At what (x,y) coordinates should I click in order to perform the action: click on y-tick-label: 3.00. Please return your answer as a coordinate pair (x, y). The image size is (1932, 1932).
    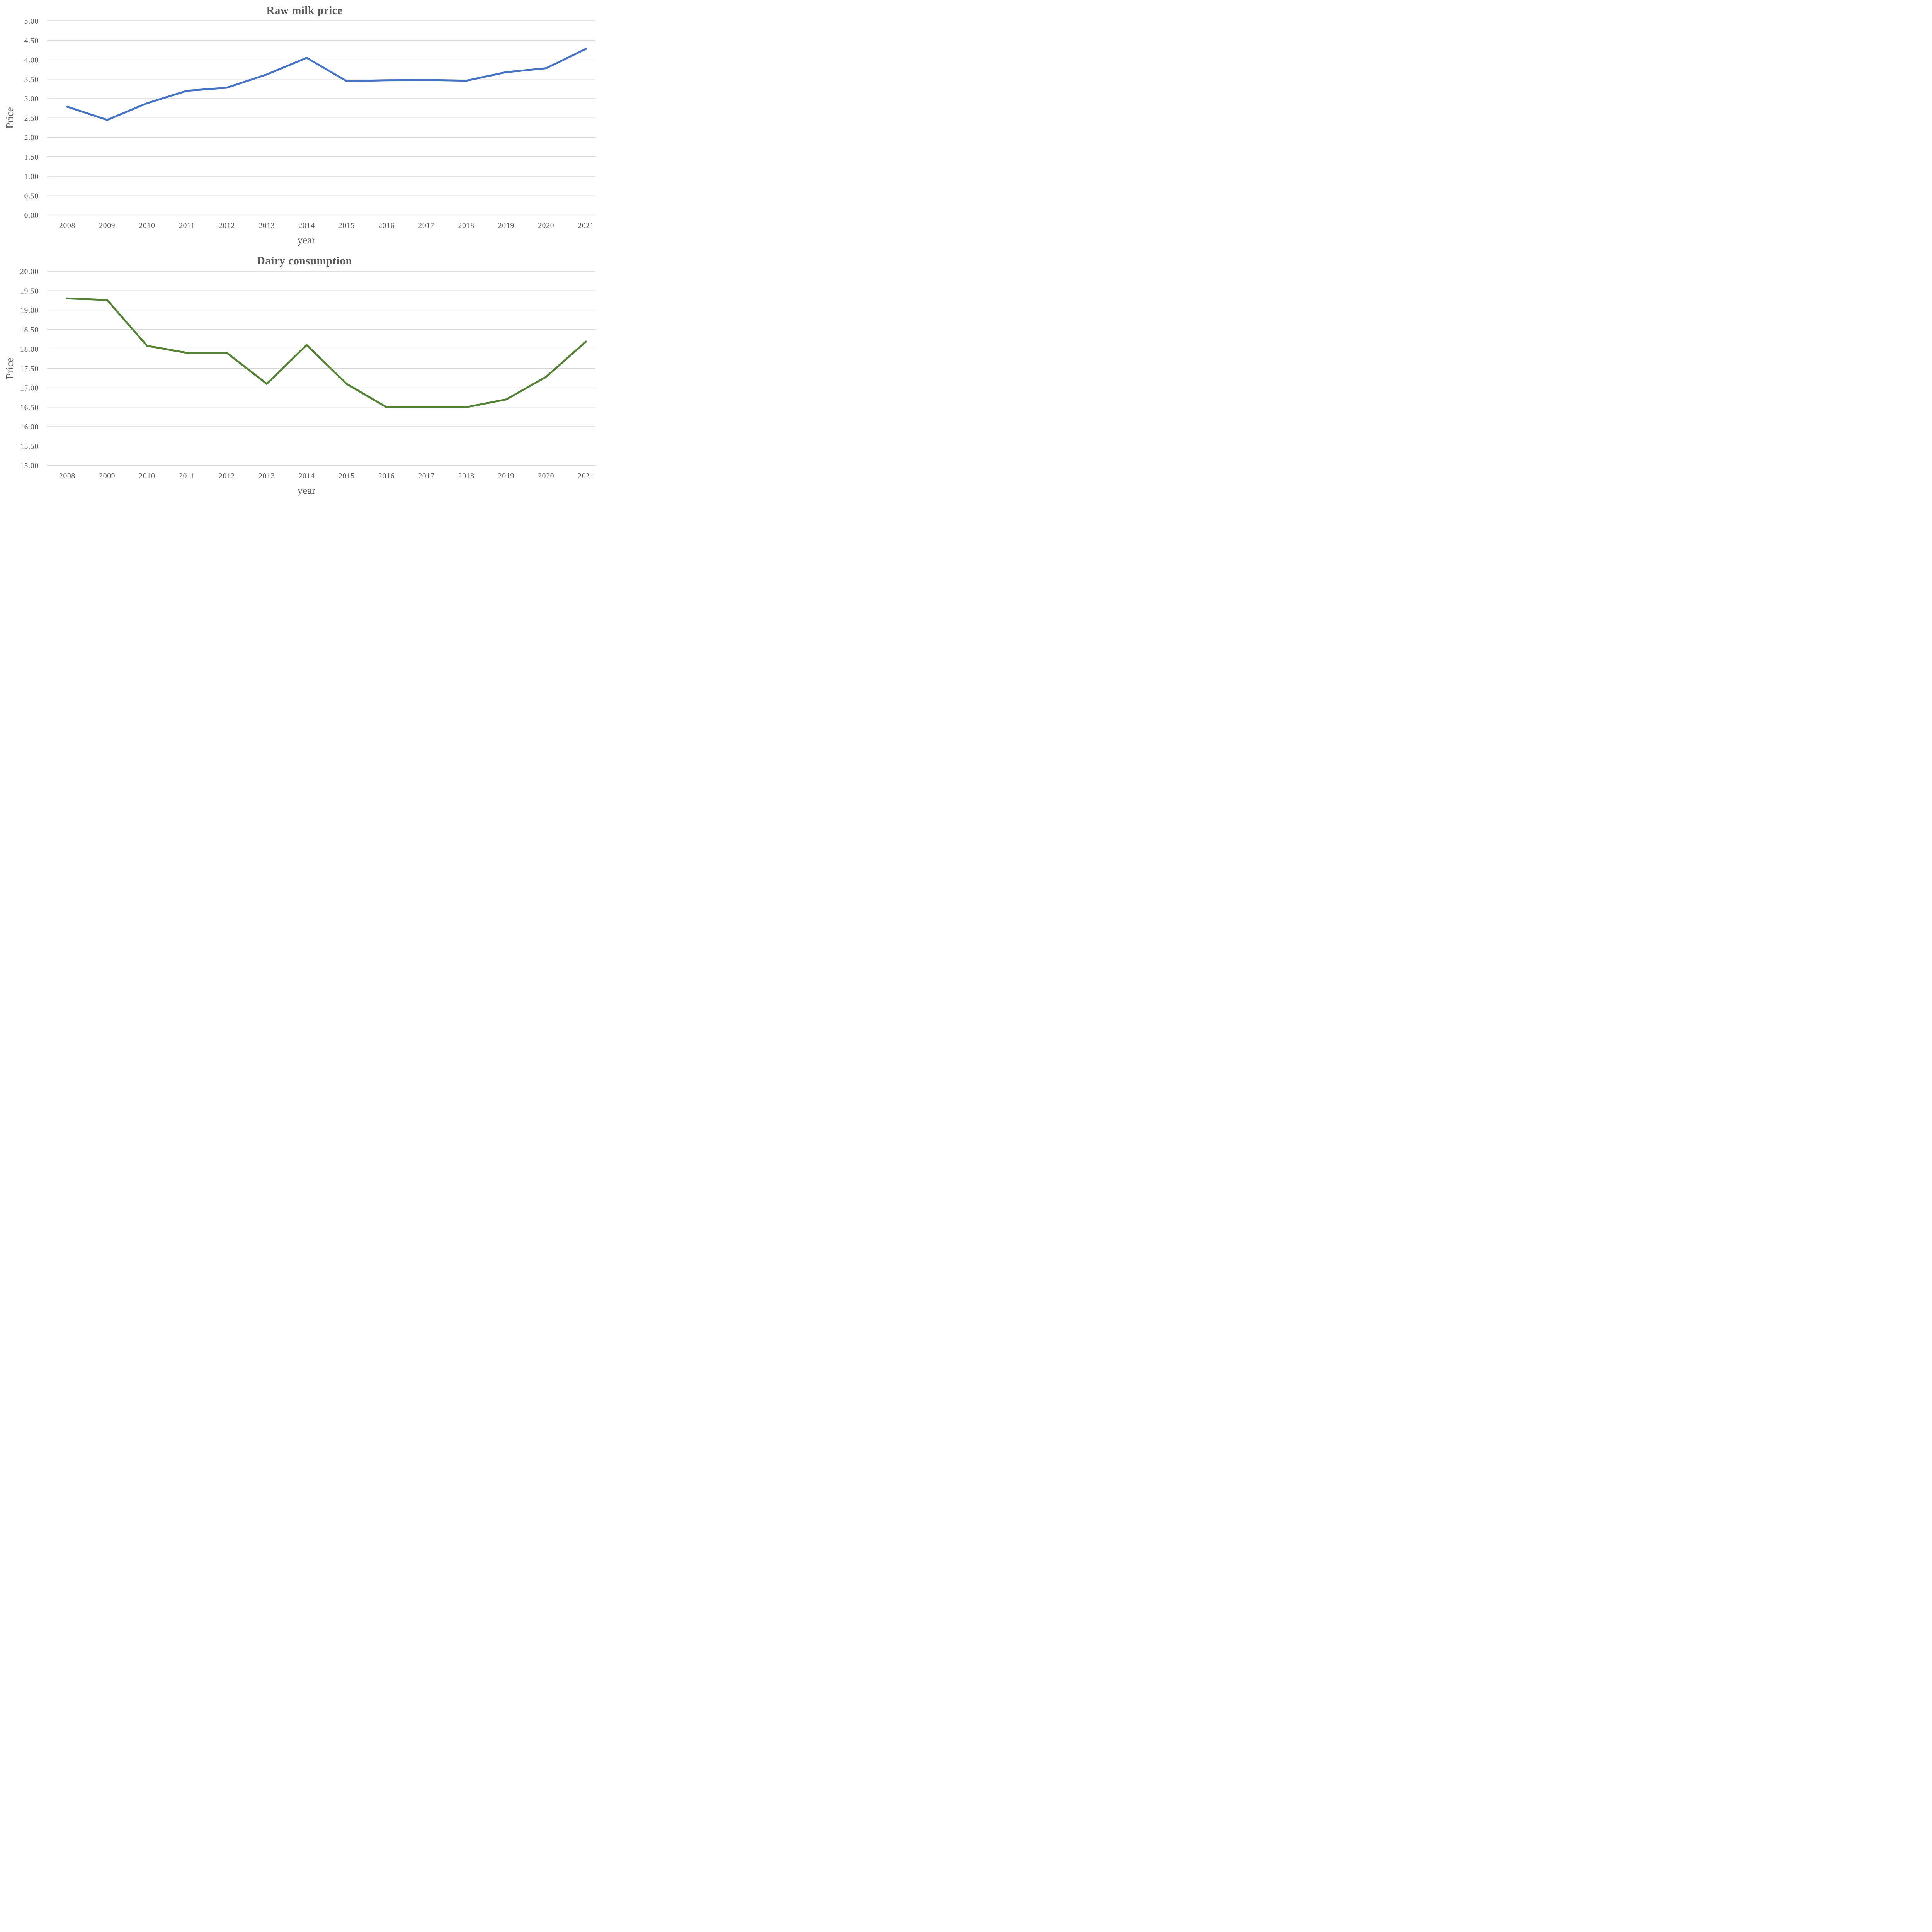
    Looking at the image, I should click on (31, 99).